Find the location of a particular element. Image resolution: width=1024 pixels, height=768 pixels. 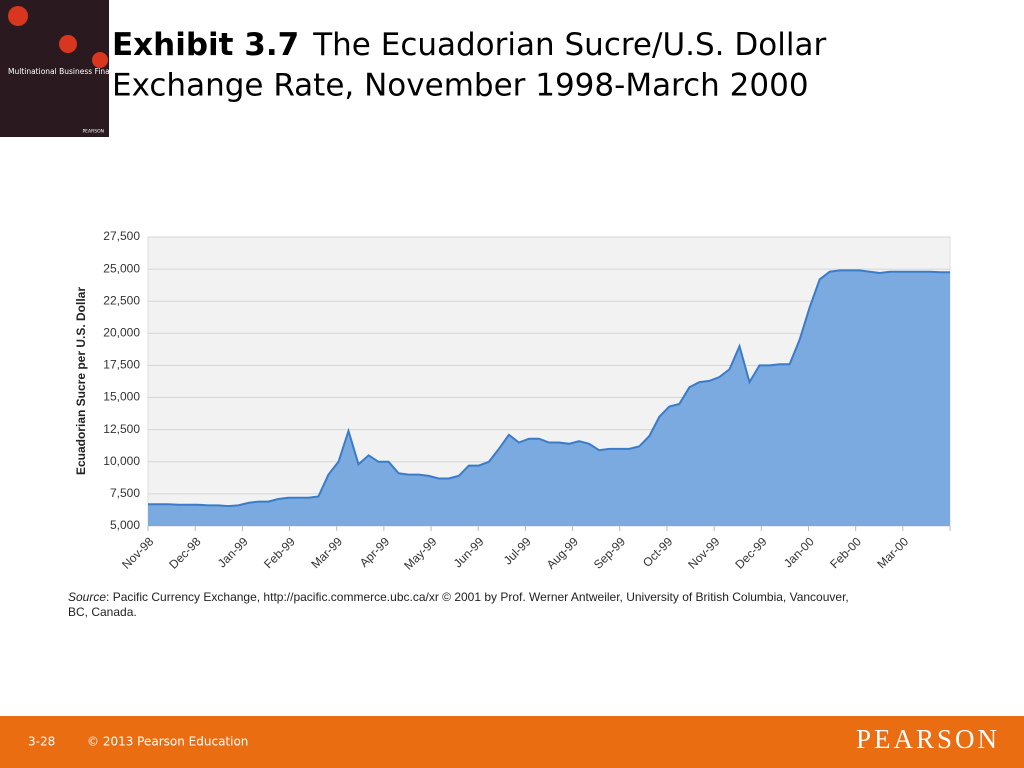

y-tick-label: 5,000 is located at coordinates (125, 525).